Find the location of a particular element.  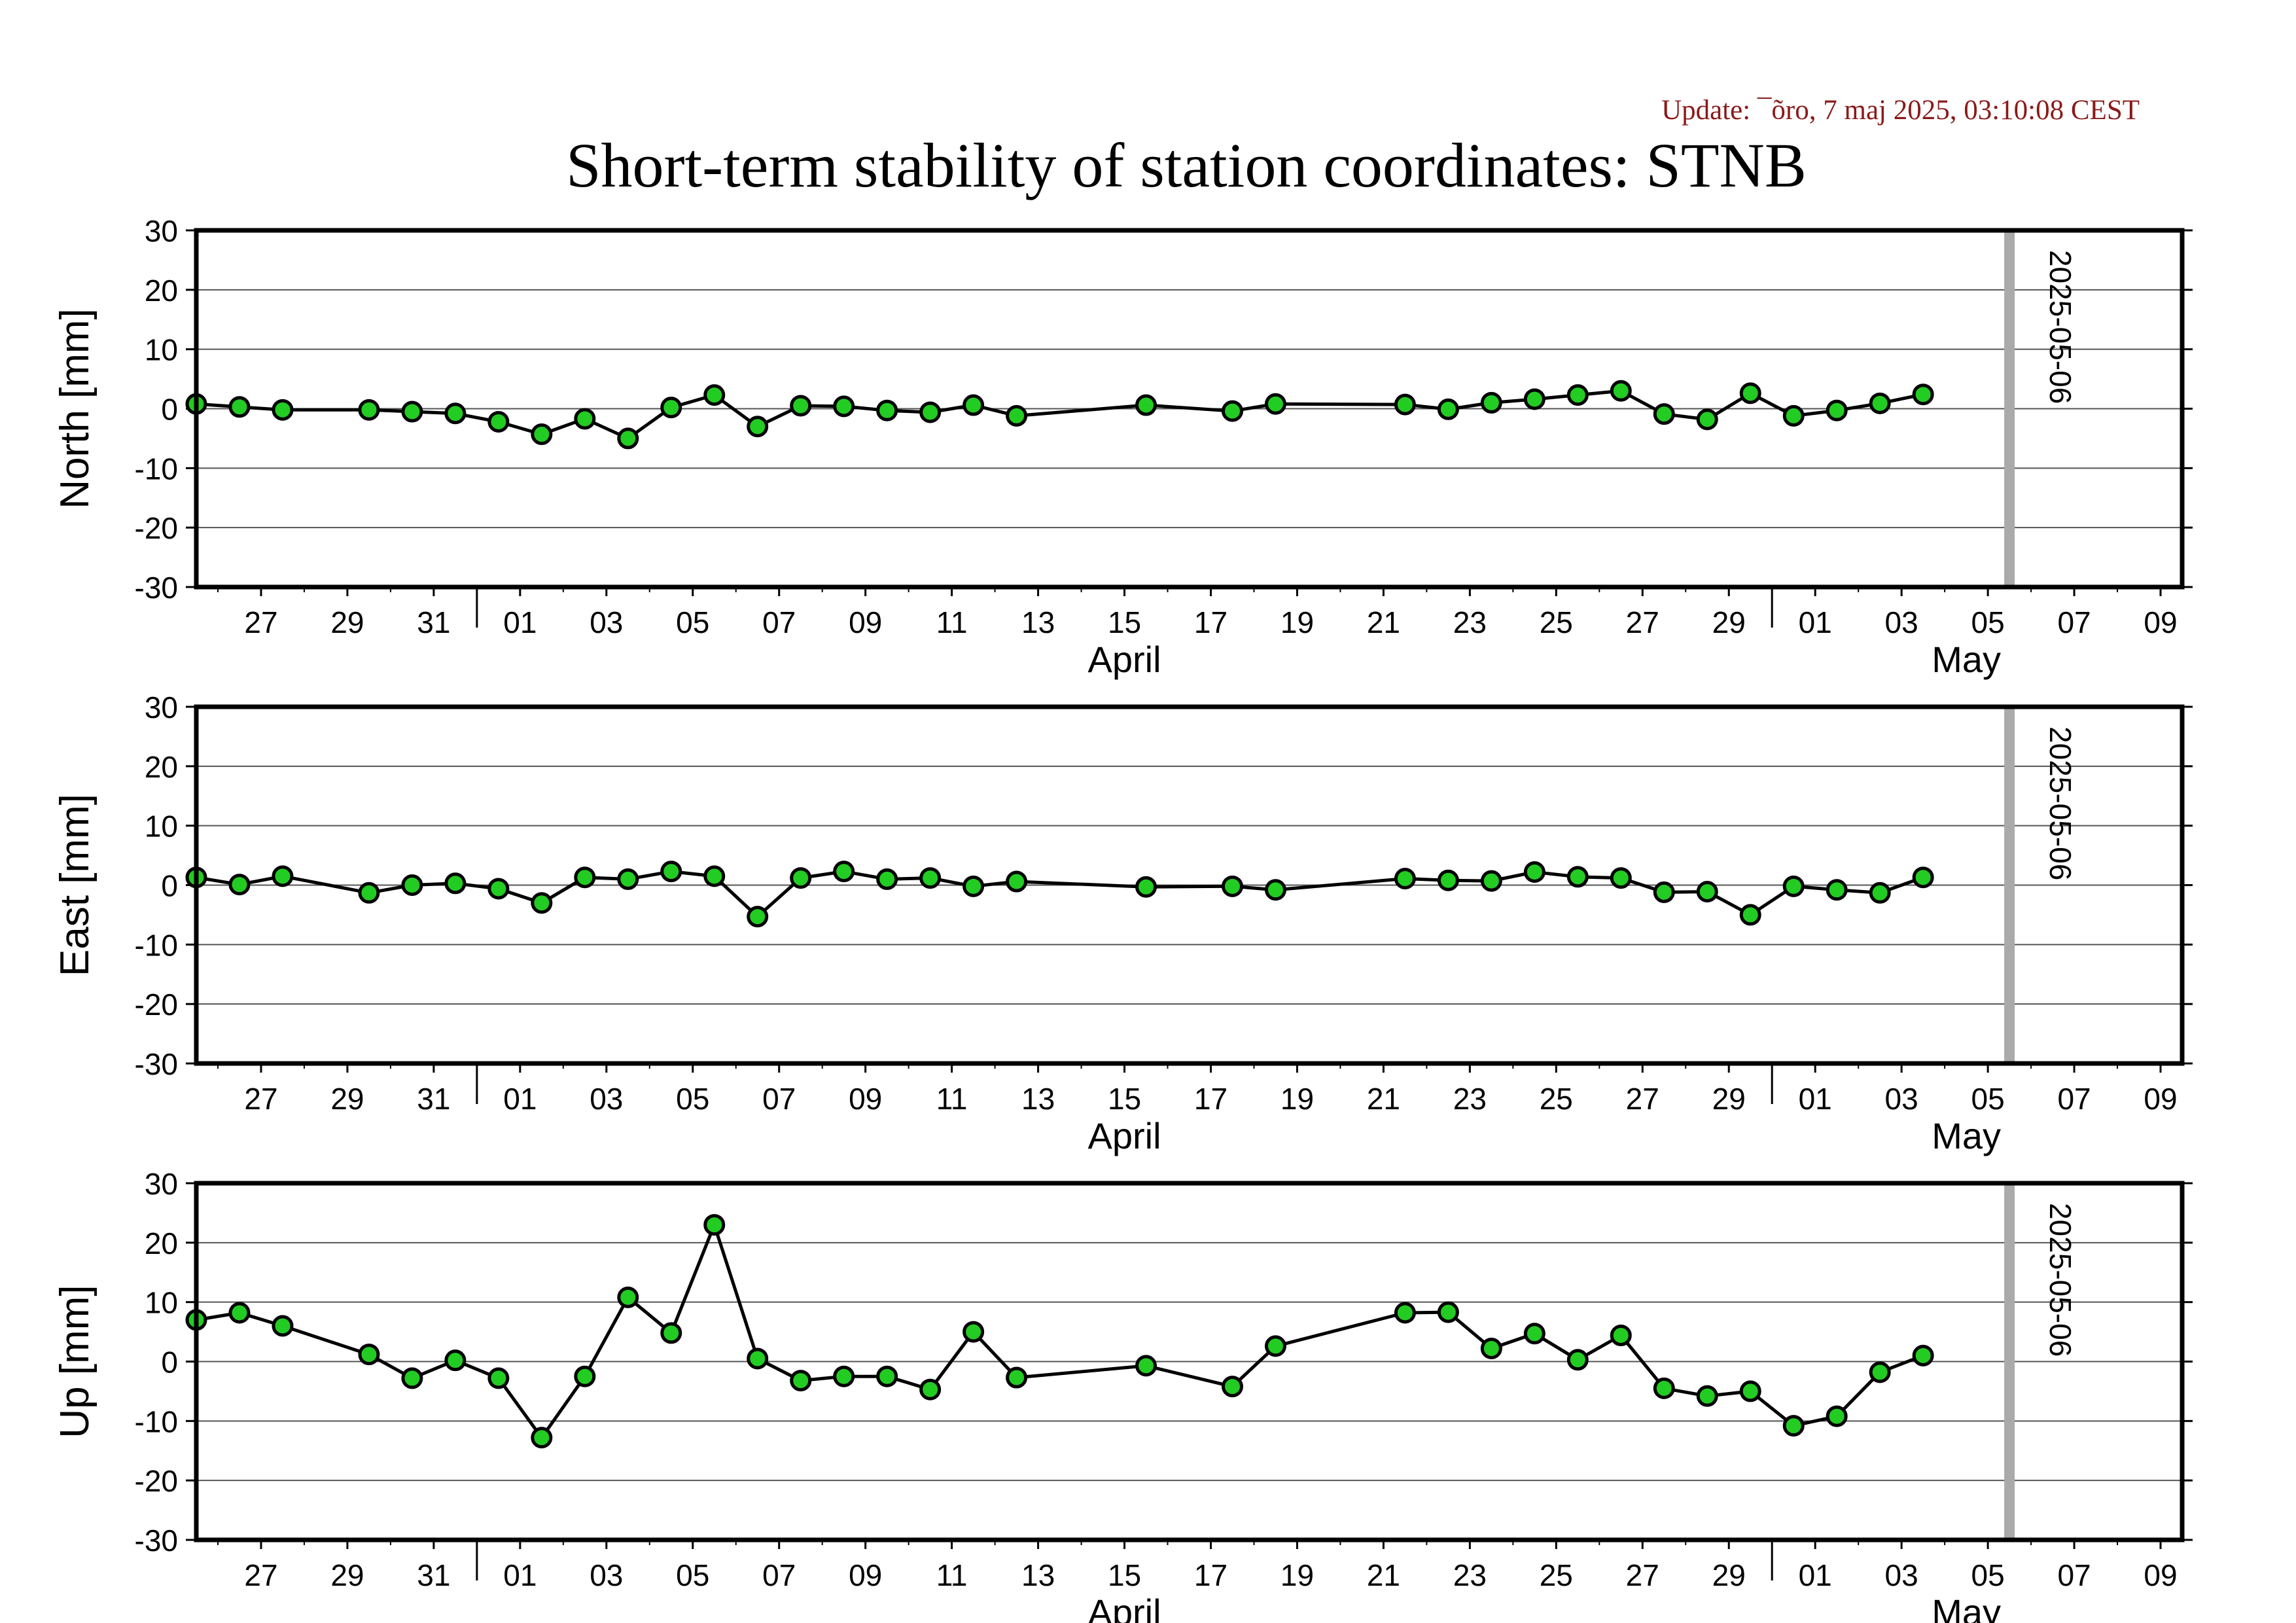

x-tick-label: 15 is located at coordinates (1124, 622).